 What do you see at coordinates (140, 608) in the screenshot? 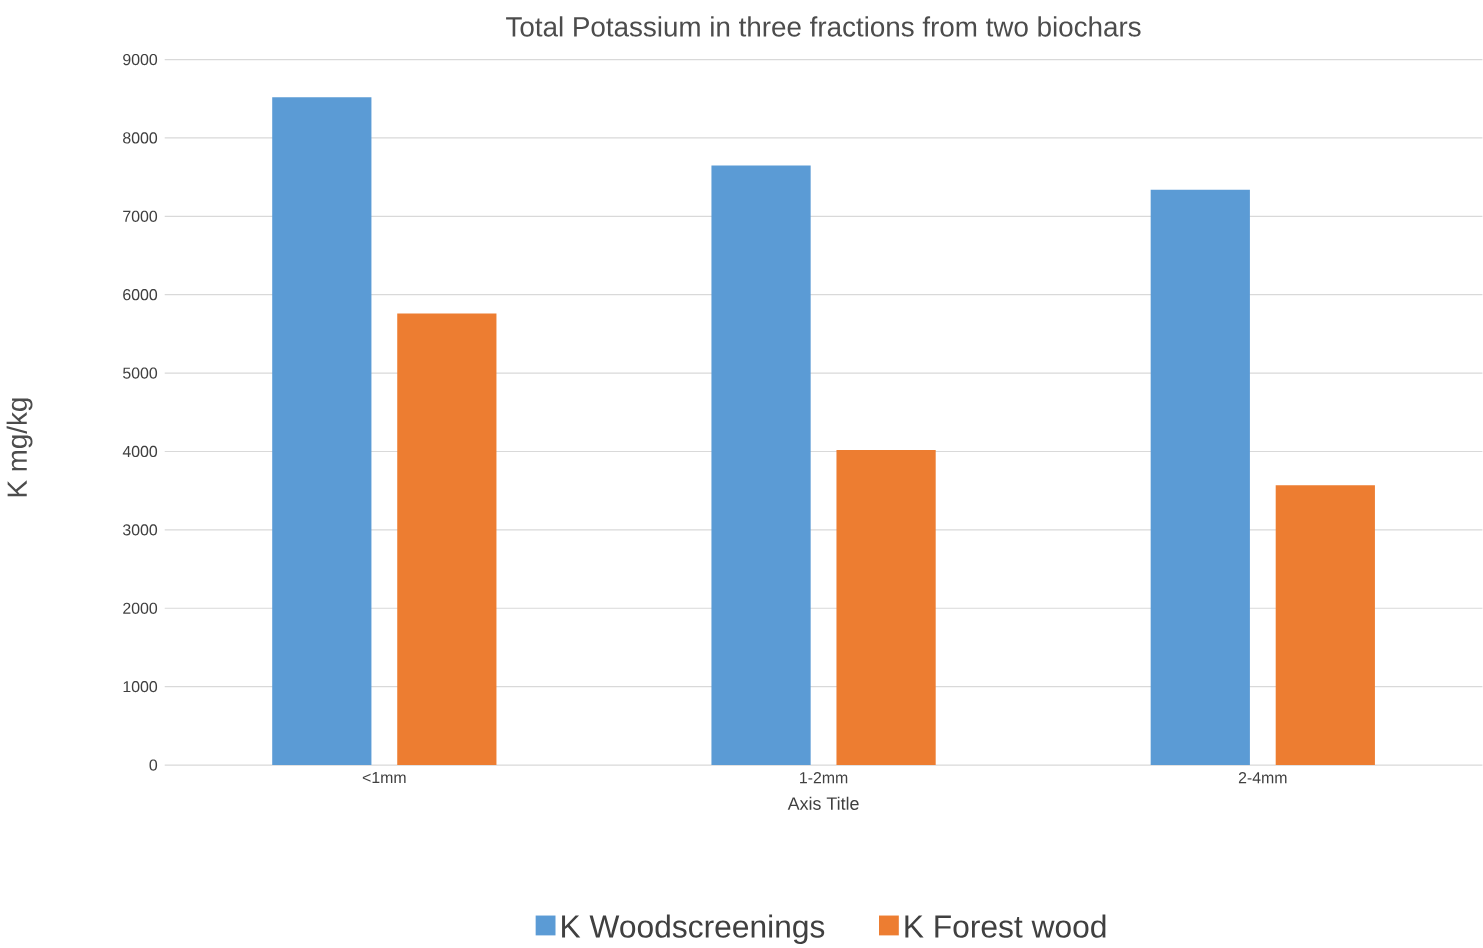
I see `y-tick-label: 2000` at bounding box center [140, 608].